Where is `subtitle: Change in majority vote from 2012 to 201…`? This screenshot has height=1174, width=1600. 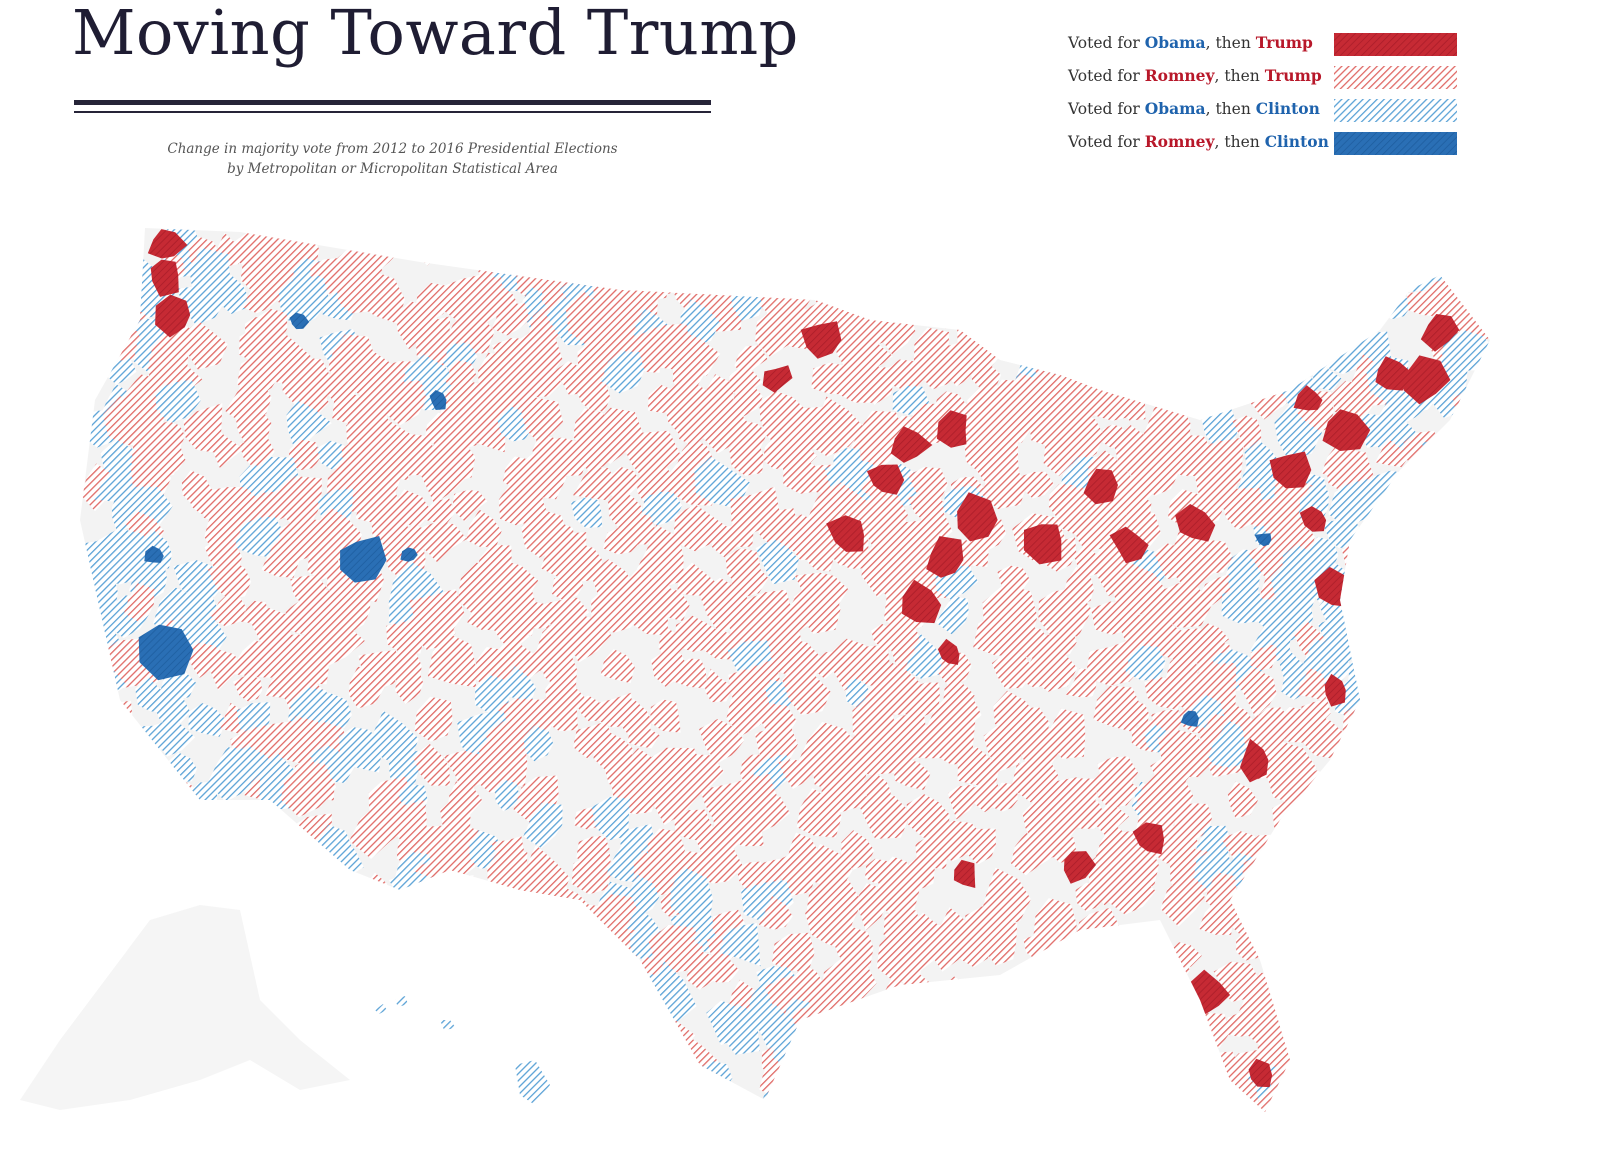 subtitle: Change in majority vote from 2012 to 201… is located at coordinates (392, 159).